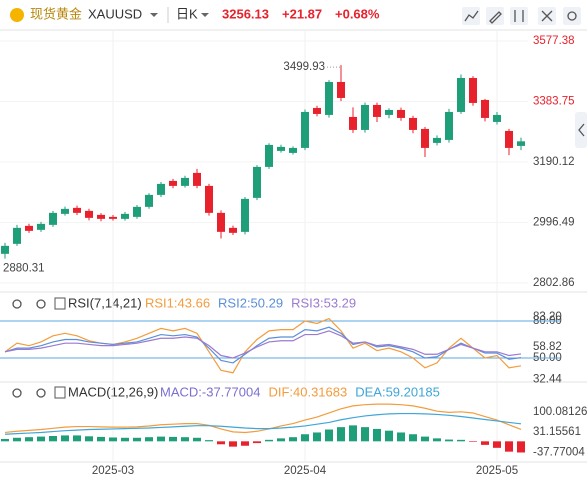  Describe the element at coordinates (397, 391) in the screenshot. I see `legend-entry: DEA:59.20185` at that location.